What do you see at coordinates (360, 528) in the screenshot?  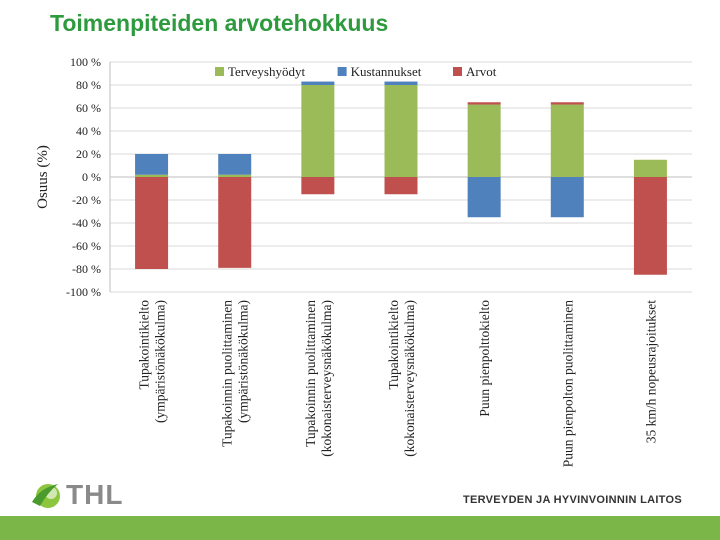 I see `footer-bar` at bounding box center [360, 528].